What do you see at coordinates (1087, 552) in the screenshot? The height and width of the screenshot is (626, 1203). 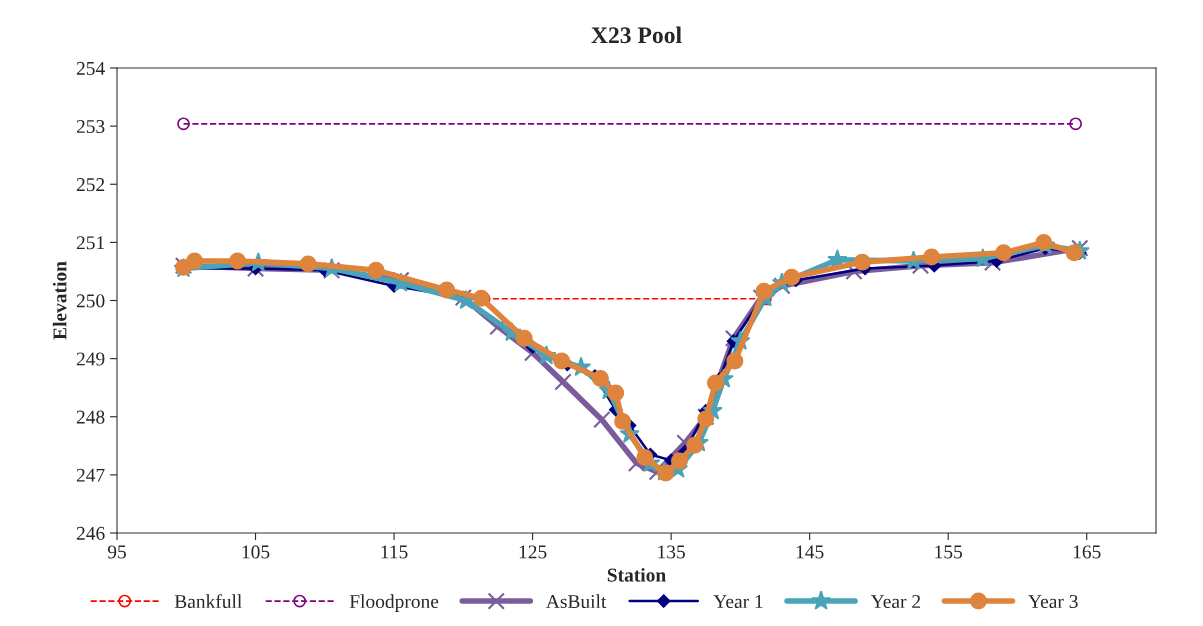 I see `x-tick-label: 165` at bounding box center [1087, 552].